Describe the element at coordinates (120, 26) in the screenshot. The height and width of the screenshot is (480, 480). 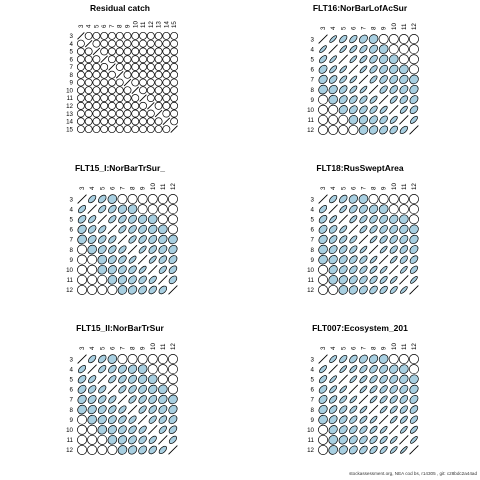
I see `column-label: 8` at that location.